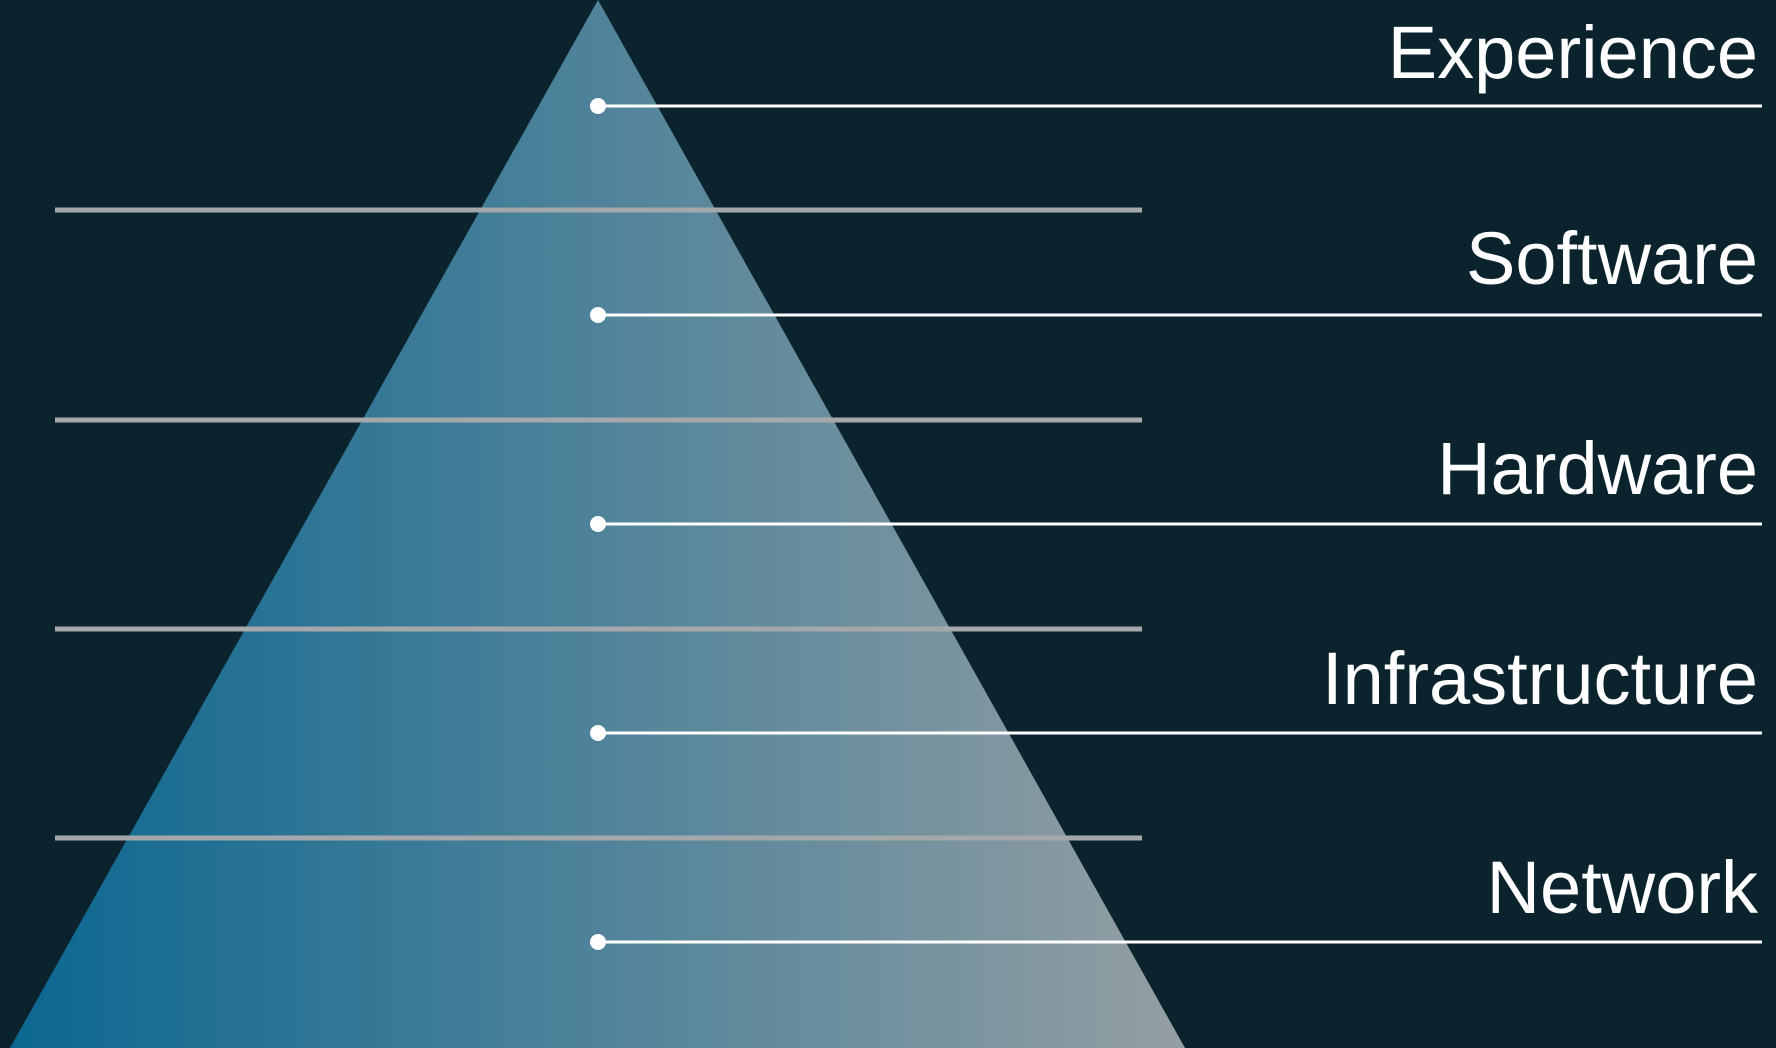 The image size is (1776, 1048). I want to click on layer-leader-network, so click(1176, 942).